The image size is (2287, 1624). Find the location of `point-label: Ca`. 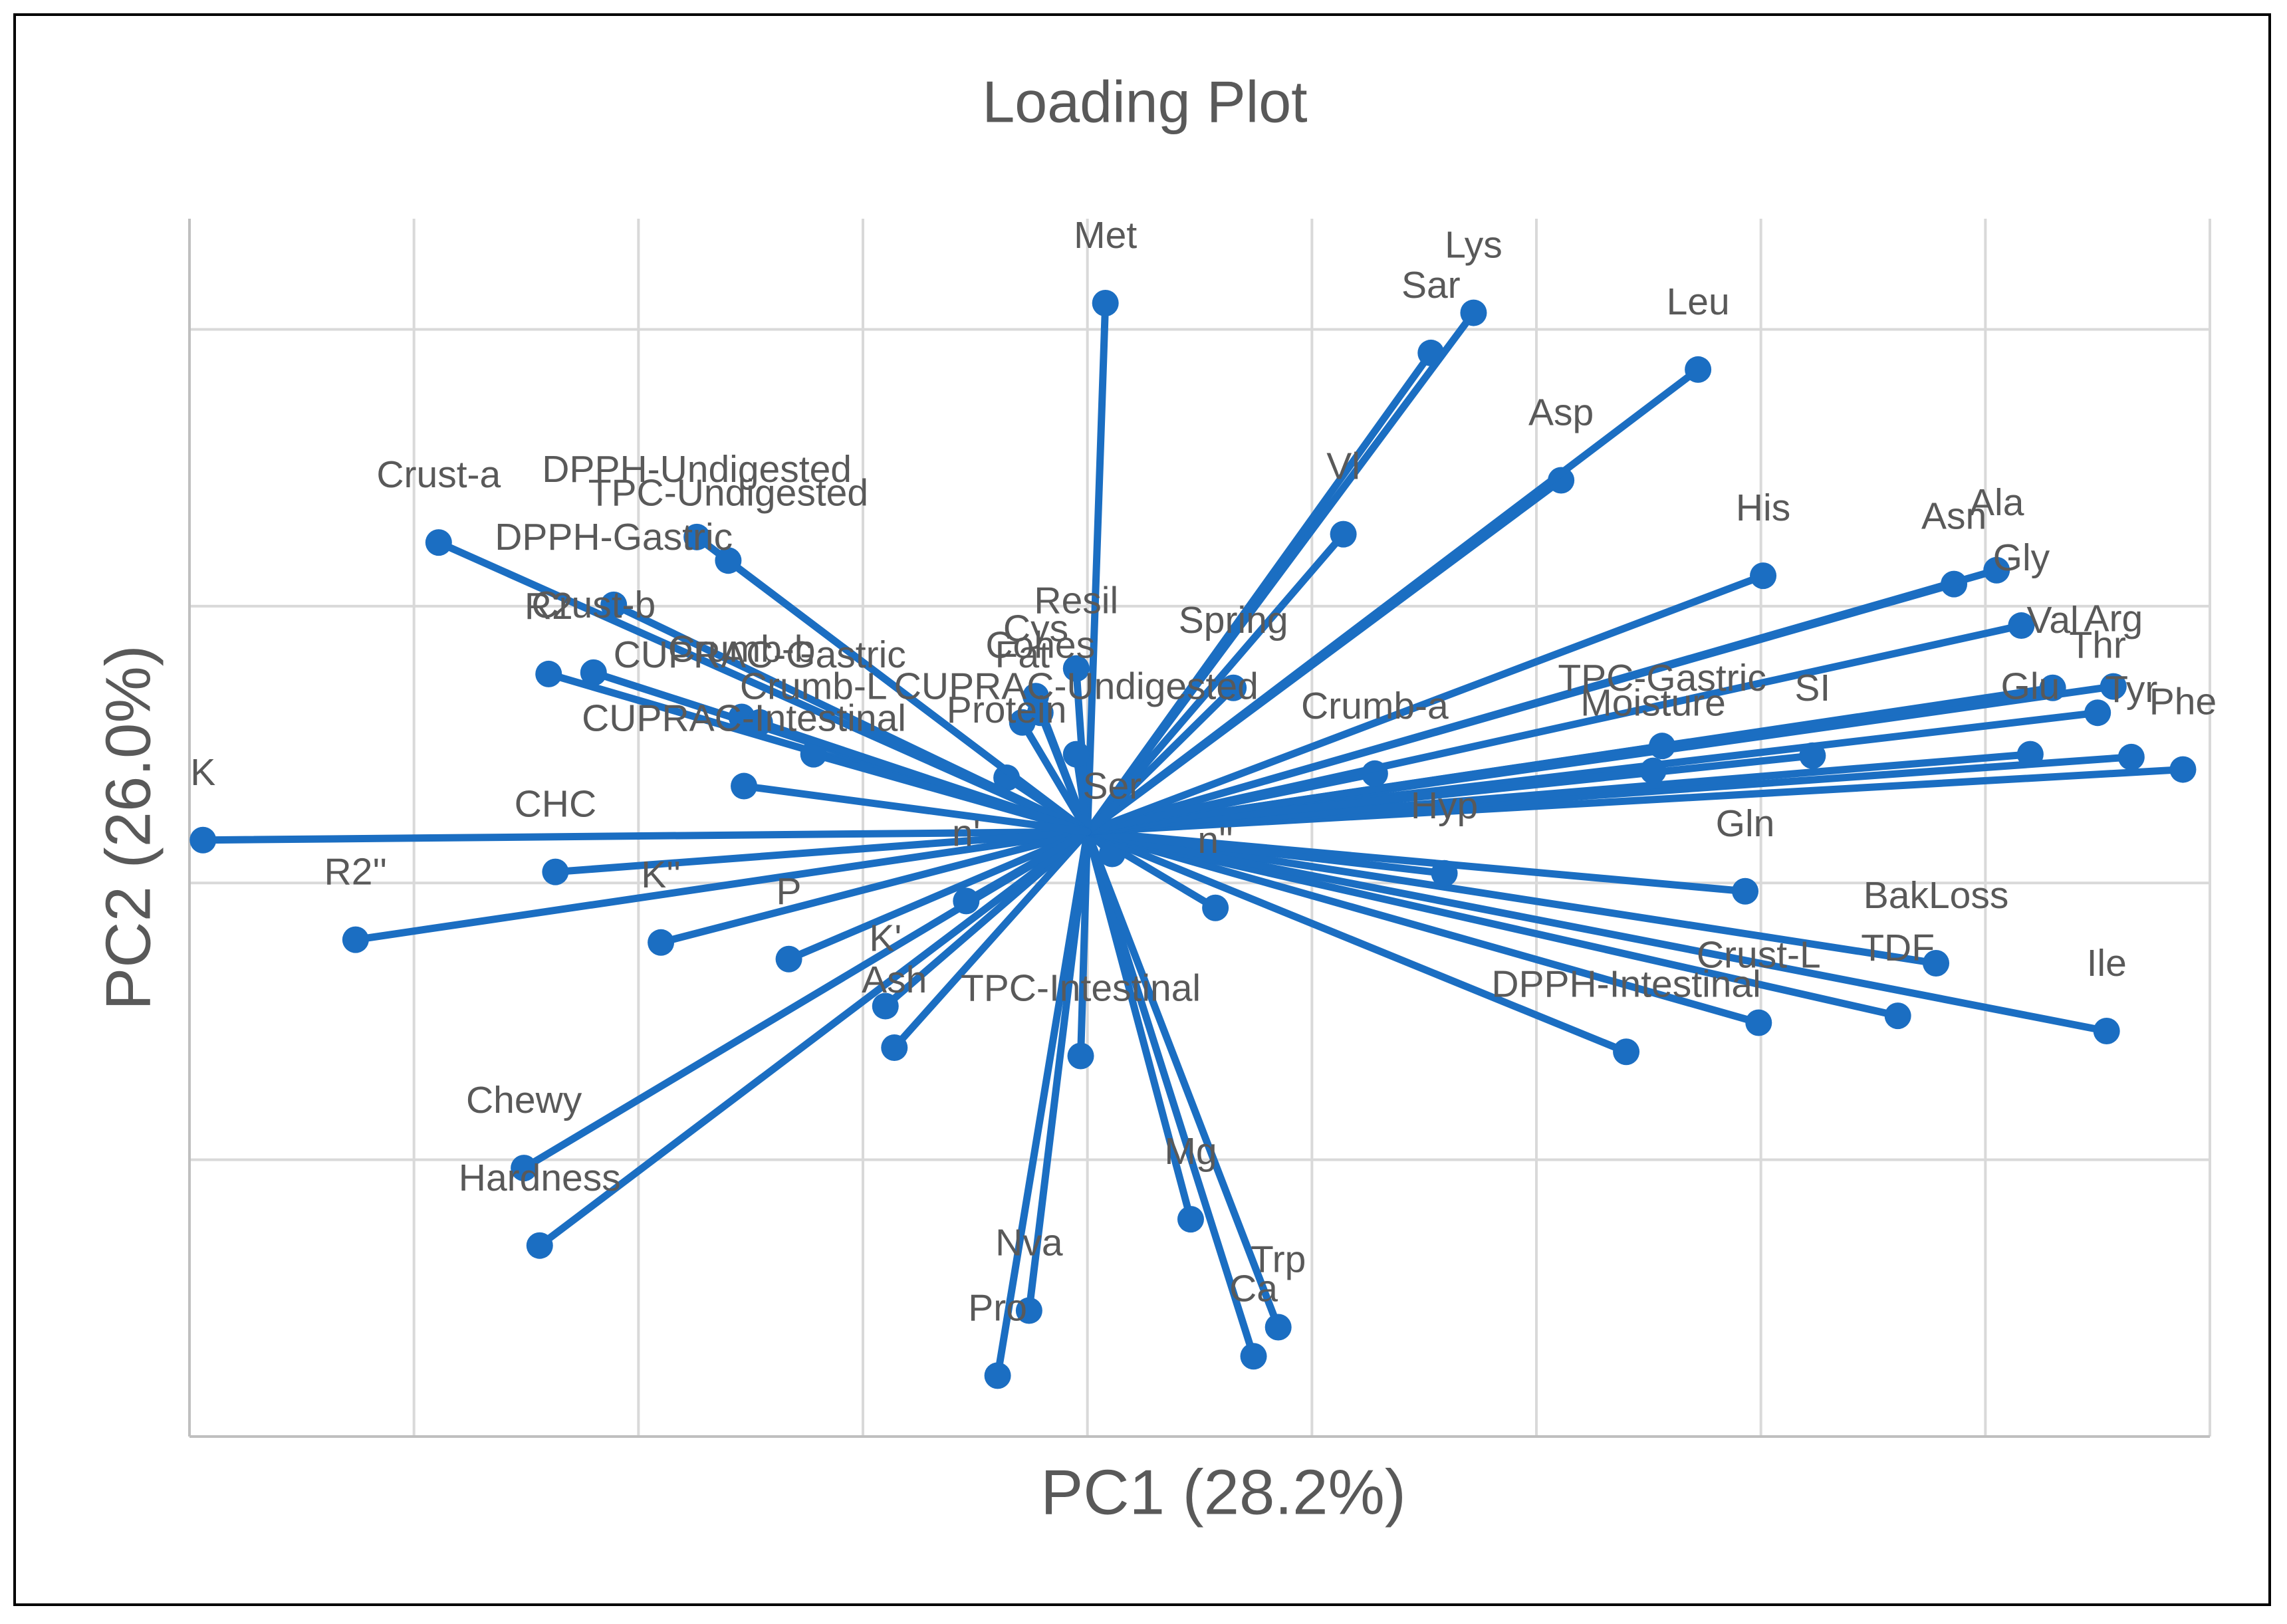

point-label: Ca is located at coordinates (1253, 1288).